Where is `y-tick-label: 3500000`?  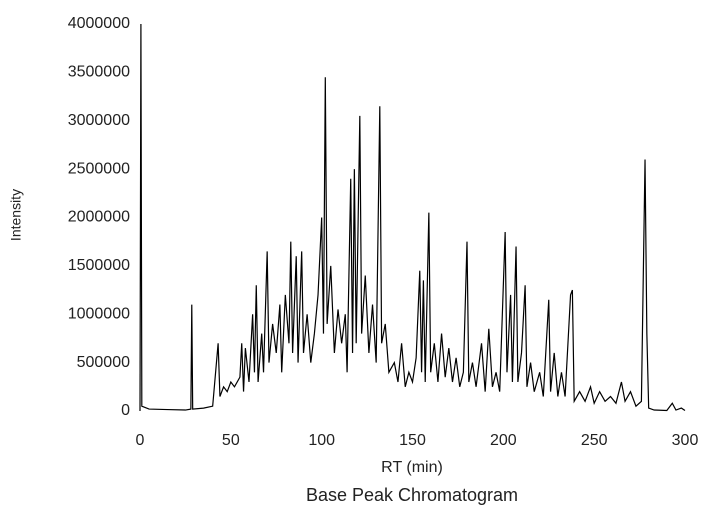
y-tick-label: 3500000 is located at coordinates (99, 72).